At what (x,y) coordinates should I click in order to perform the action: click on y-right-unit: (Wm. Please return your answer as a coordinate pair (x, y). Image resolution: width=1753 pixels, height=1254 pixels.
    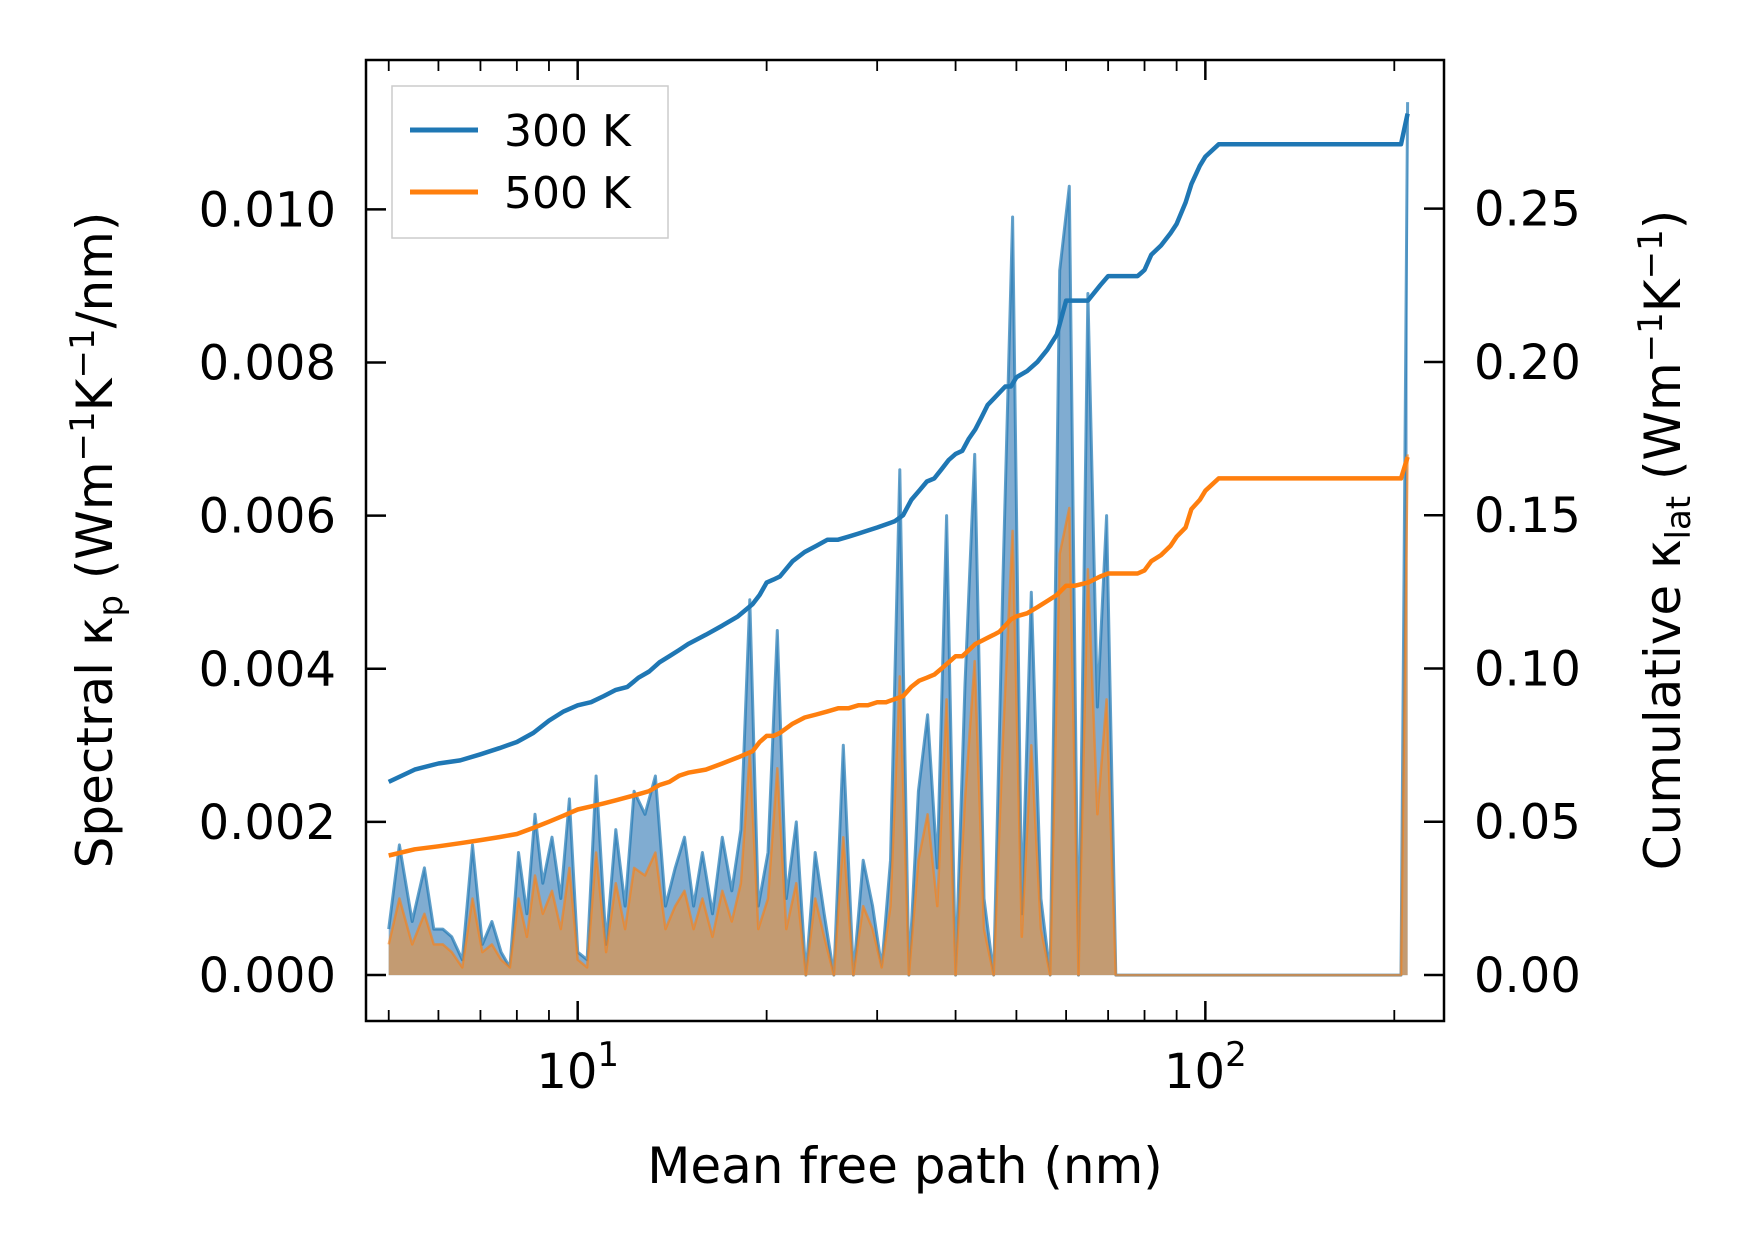
    Looking at the image, I should click on (1663, 429).